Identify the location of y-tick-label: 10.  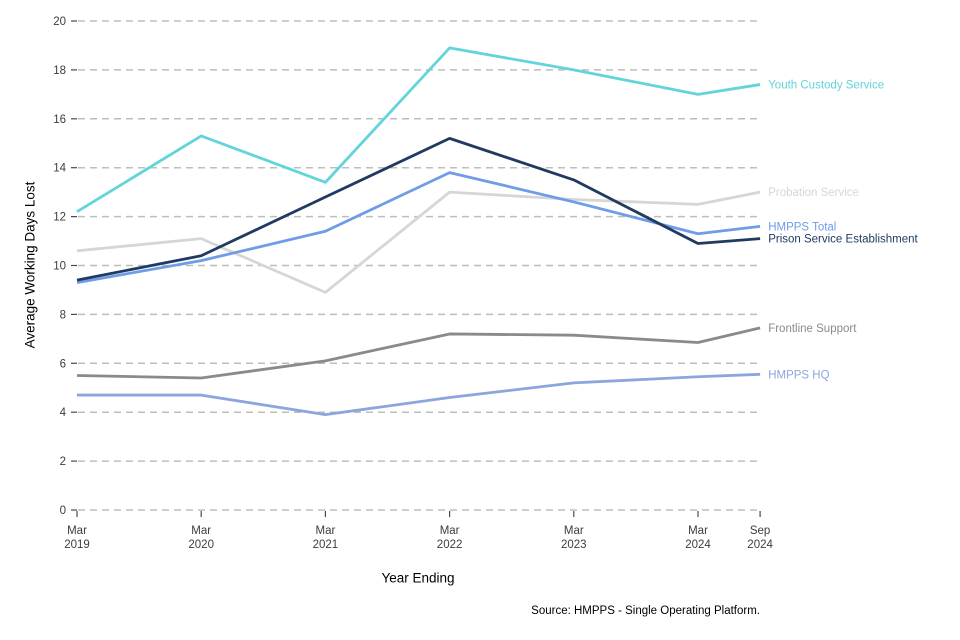
(59, 267).